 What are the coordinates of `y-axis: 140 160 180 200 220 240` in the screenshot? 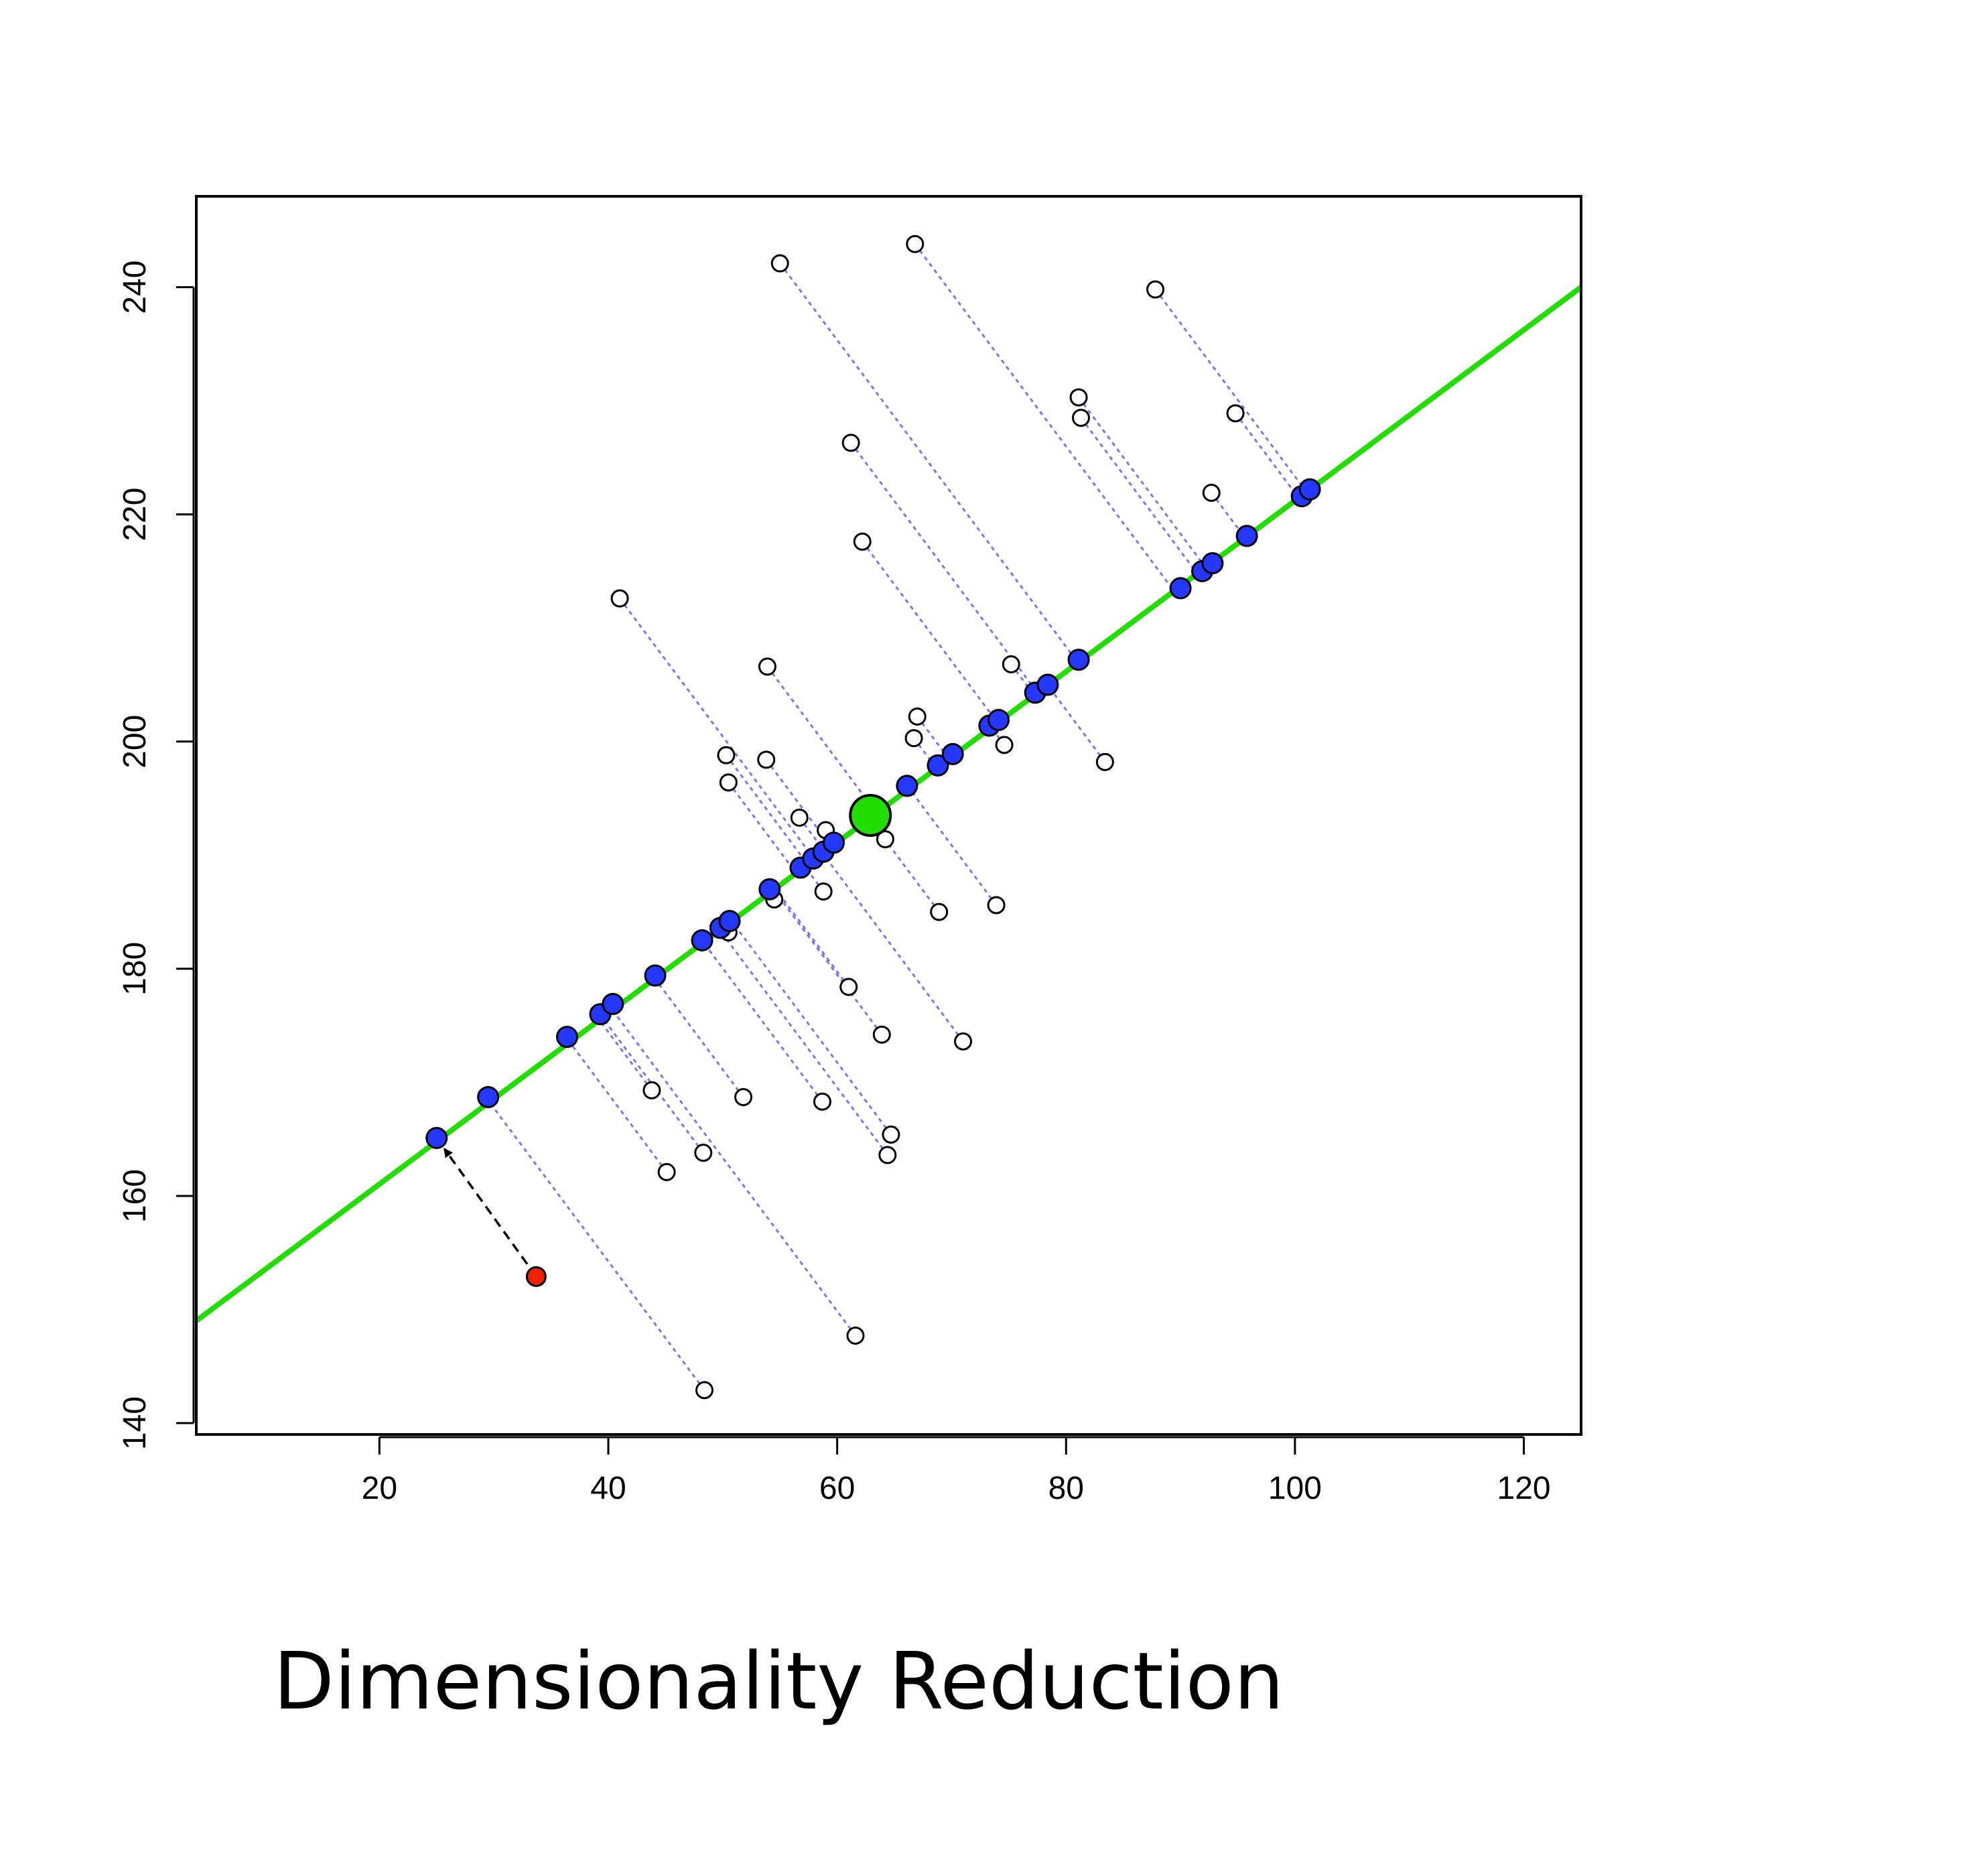 It's located at (156, 856).